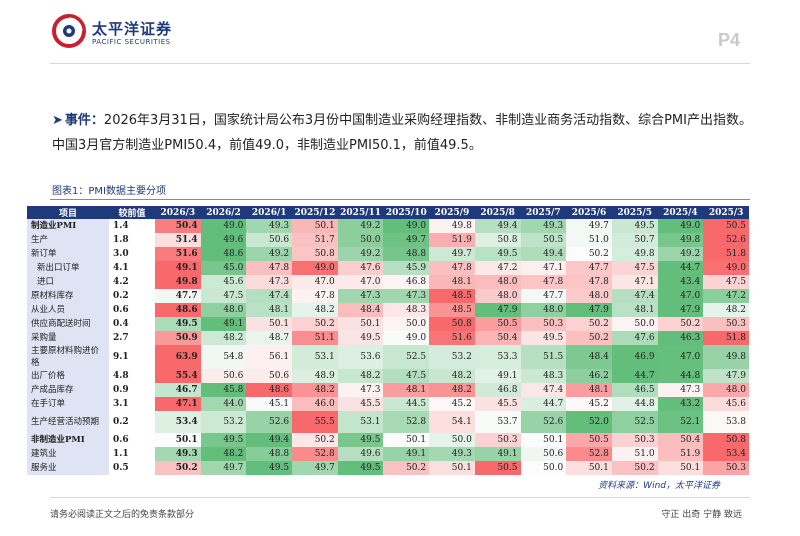 The height and width of the screenshot is (536, 800). What do you see at coordinates (406, 454) in the screenshot?
I see `value-cell: 49.1` at bounding box center [406, 454].